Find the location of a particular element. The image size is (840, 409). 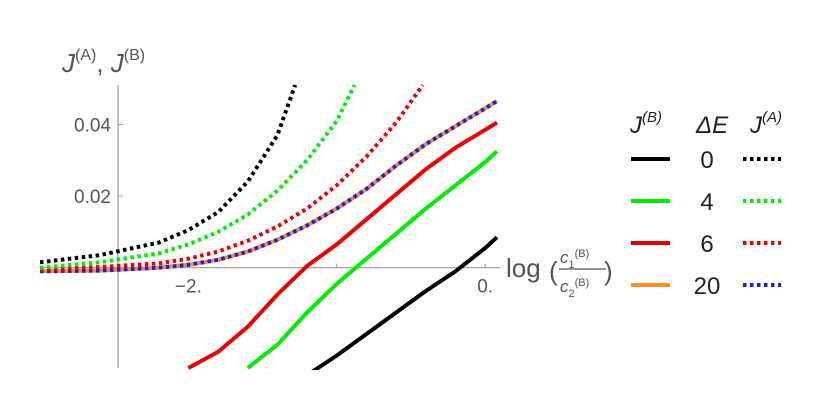

legend-header-de: ΔE is located at coordinates (712, 125).